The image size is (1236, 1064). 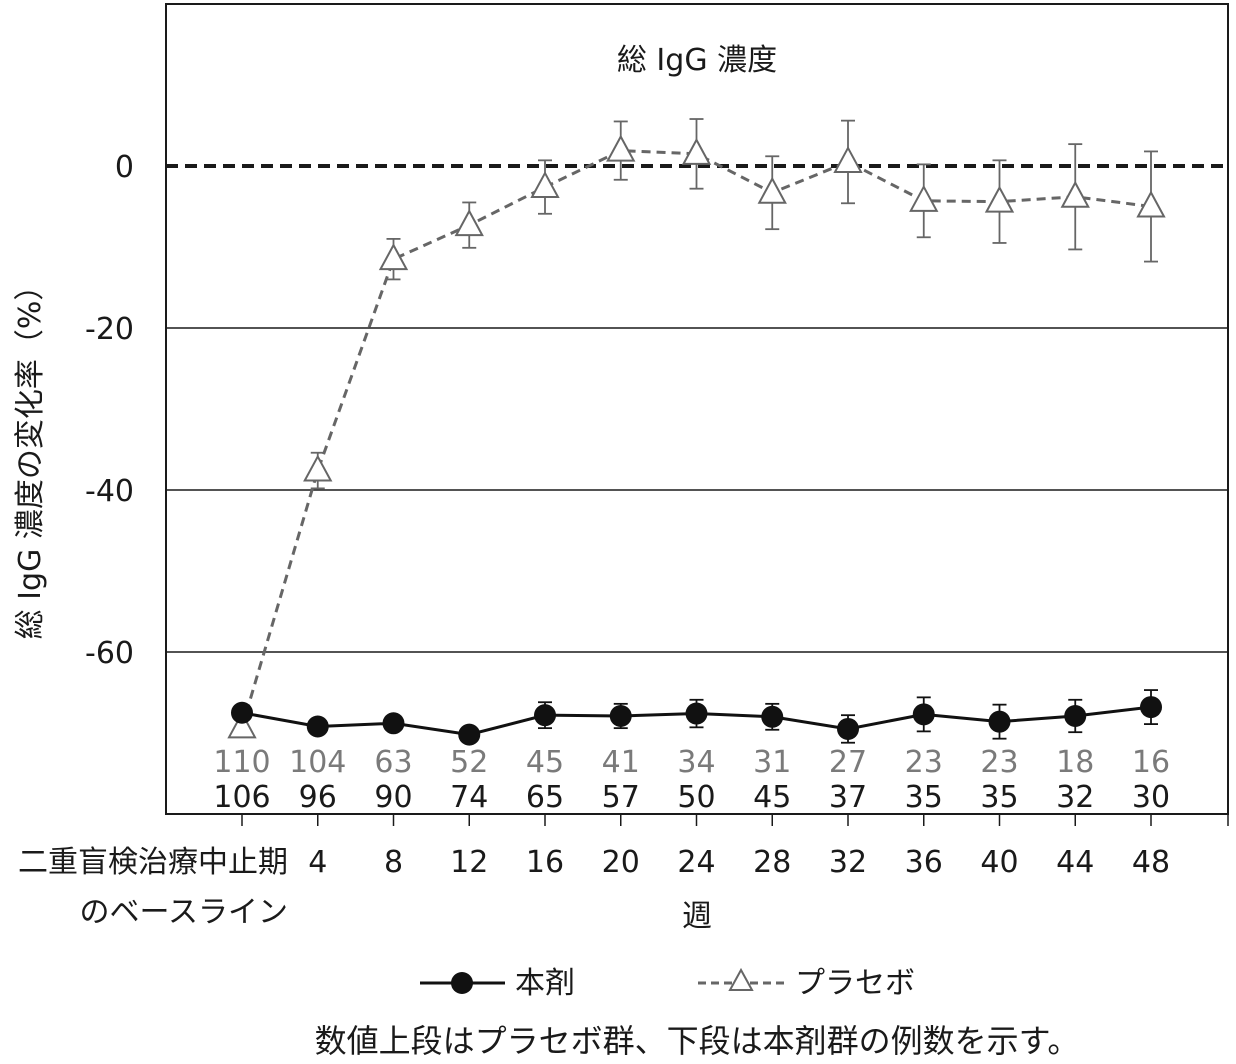 I want to click on x-tick-label: 32, so click(x=848, y=862).